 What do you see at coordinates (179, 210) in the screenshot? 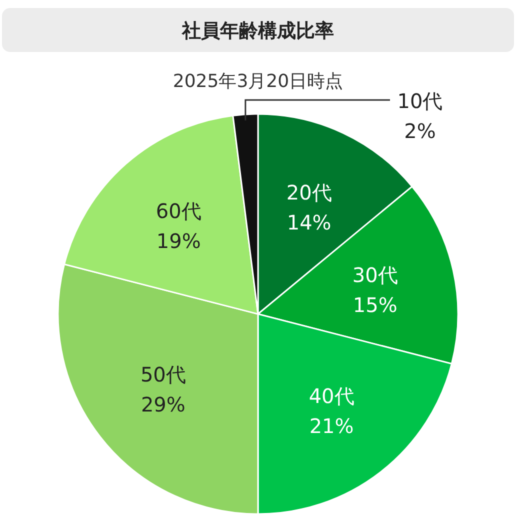
I see `slice-label: 60代` at bounding box center [179, 210].